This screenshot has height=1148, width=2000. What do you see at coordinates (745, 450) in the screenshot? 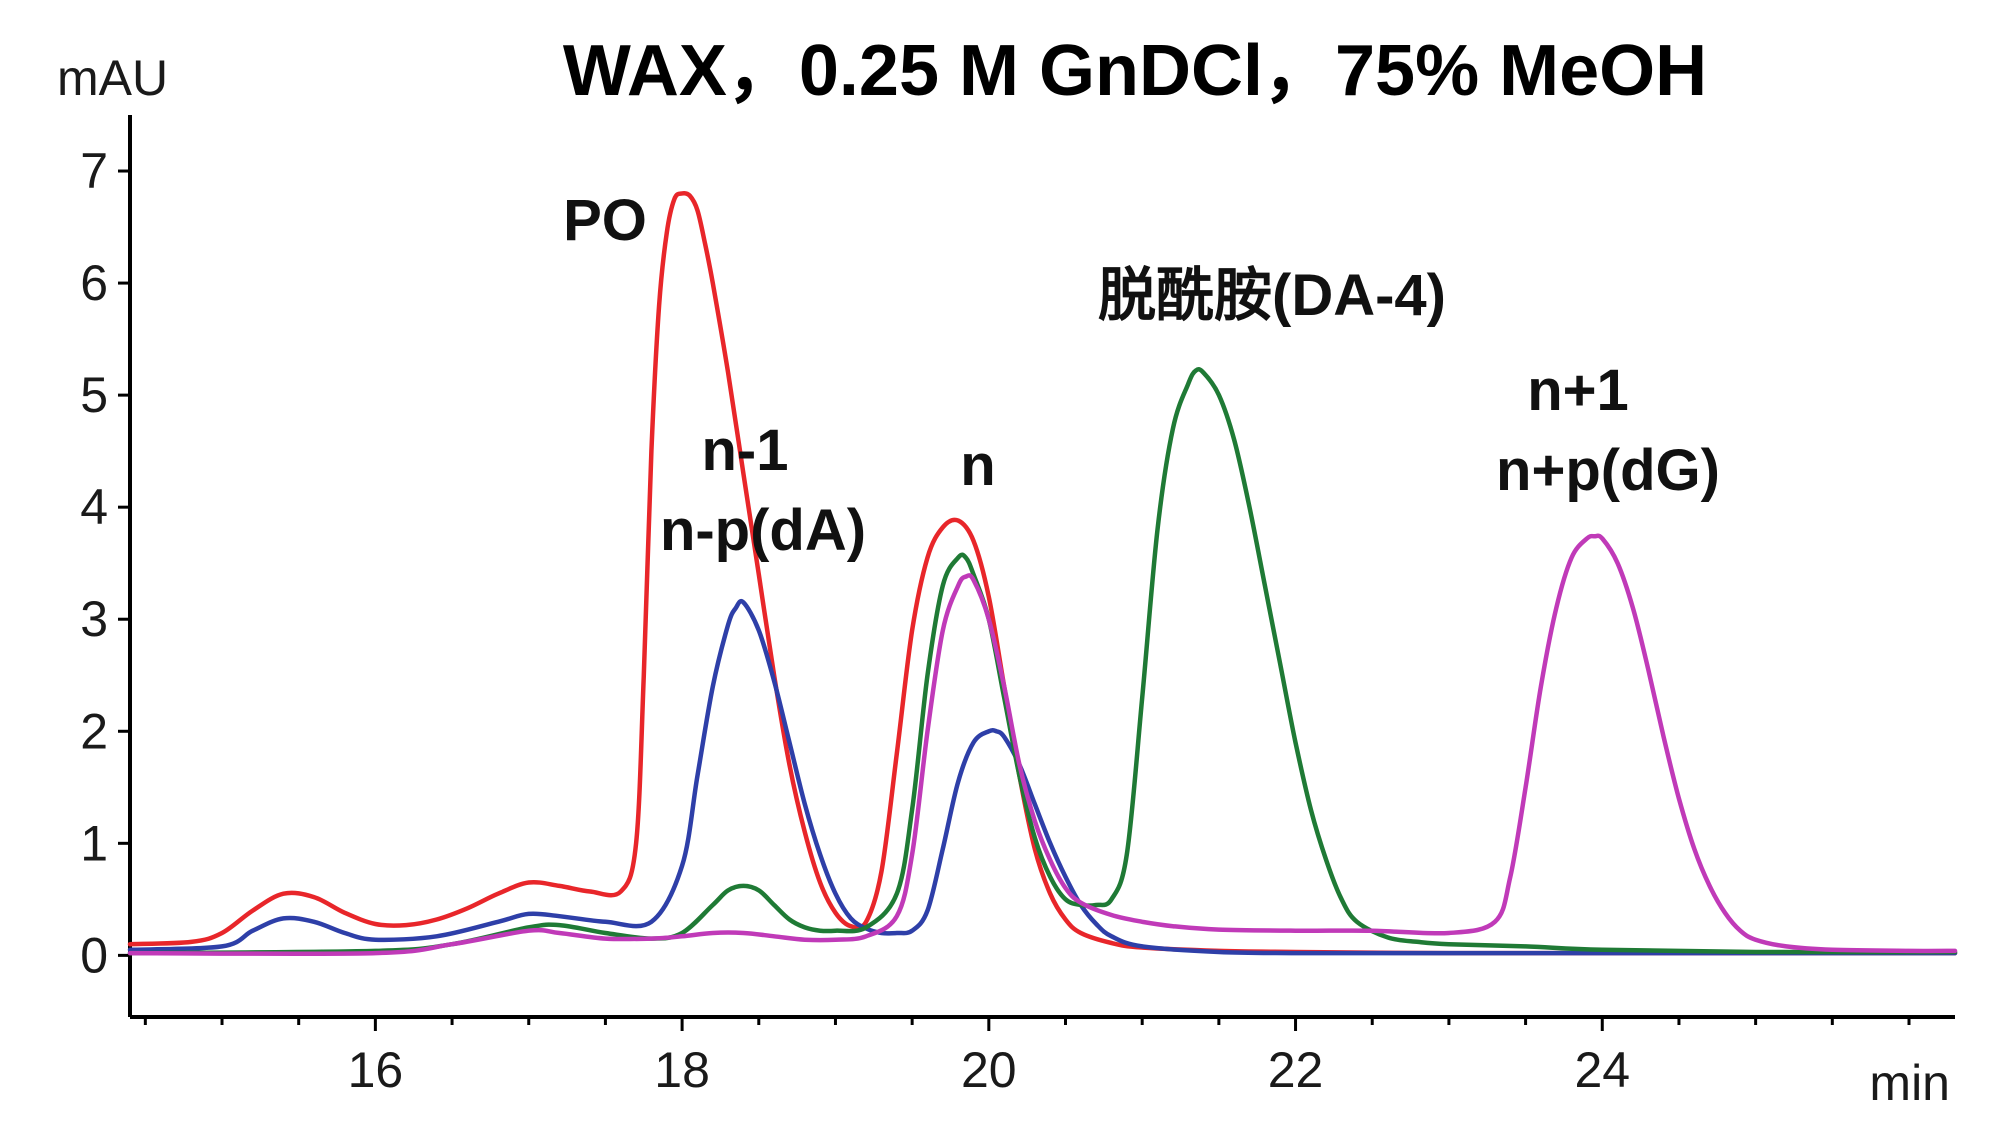
I see `annotation-n-minus-1: n-1` at bounding box center [745, 450].